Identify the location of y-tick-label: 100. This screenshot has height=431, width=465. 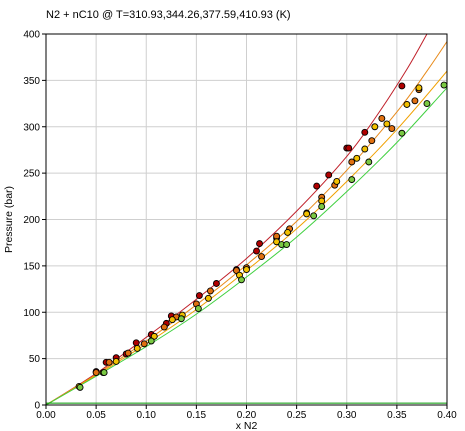
(31, 313).